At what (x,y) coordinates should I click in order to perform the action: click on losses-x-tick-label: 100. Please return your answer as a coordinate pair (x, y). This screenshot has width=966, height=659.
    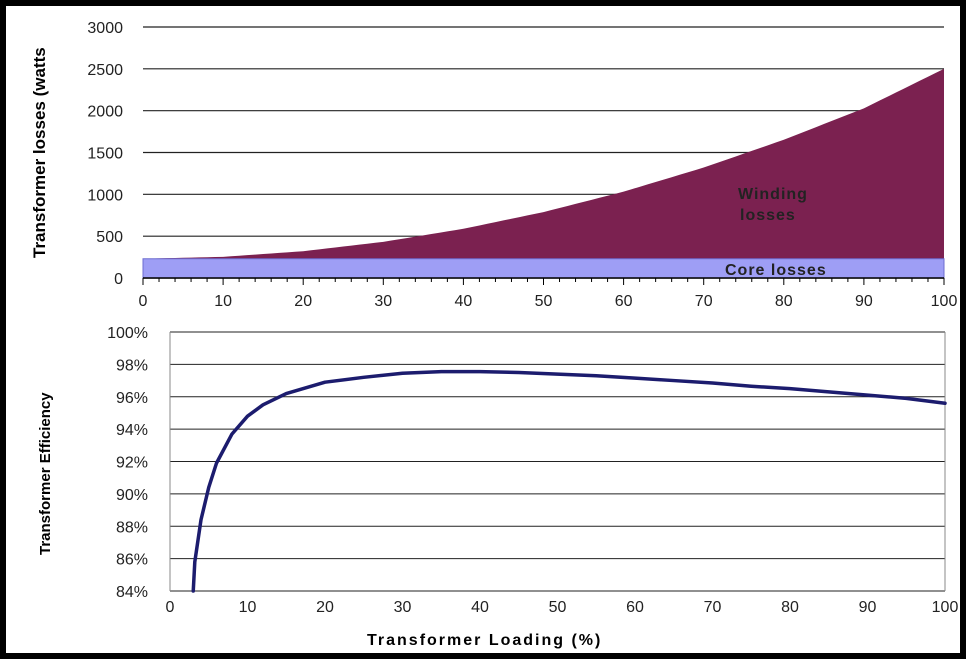
    Looking at the image, I should click on (944, 301).